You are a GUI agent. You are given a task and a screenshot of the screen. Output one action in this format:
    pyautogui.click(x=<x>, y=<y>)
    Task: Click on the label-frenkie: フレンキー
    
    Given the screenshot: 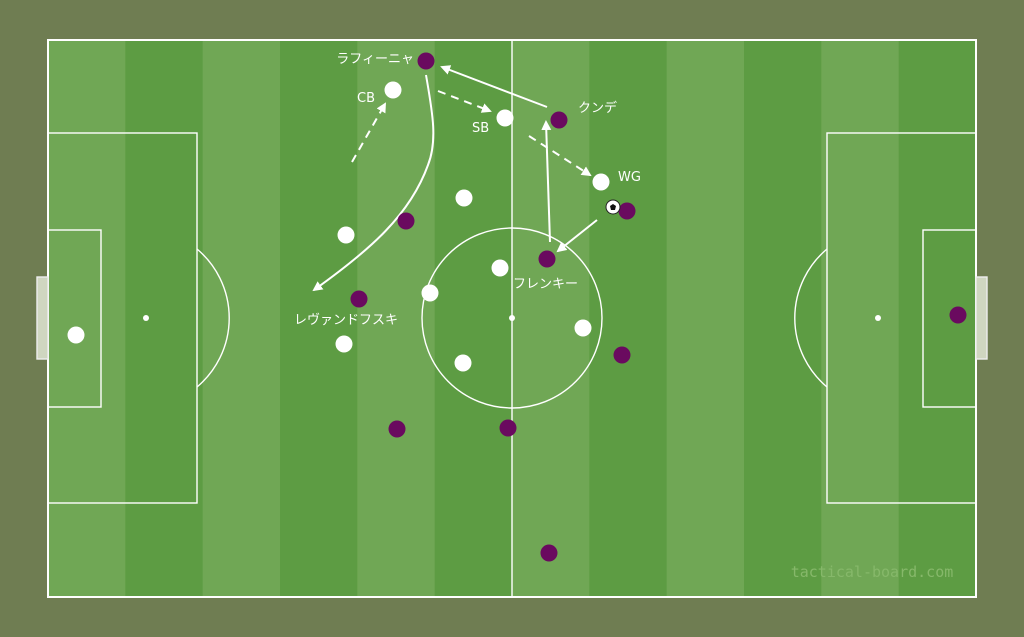 What is the action you would take?
    pyautogui.click(x=545, y=284)
    